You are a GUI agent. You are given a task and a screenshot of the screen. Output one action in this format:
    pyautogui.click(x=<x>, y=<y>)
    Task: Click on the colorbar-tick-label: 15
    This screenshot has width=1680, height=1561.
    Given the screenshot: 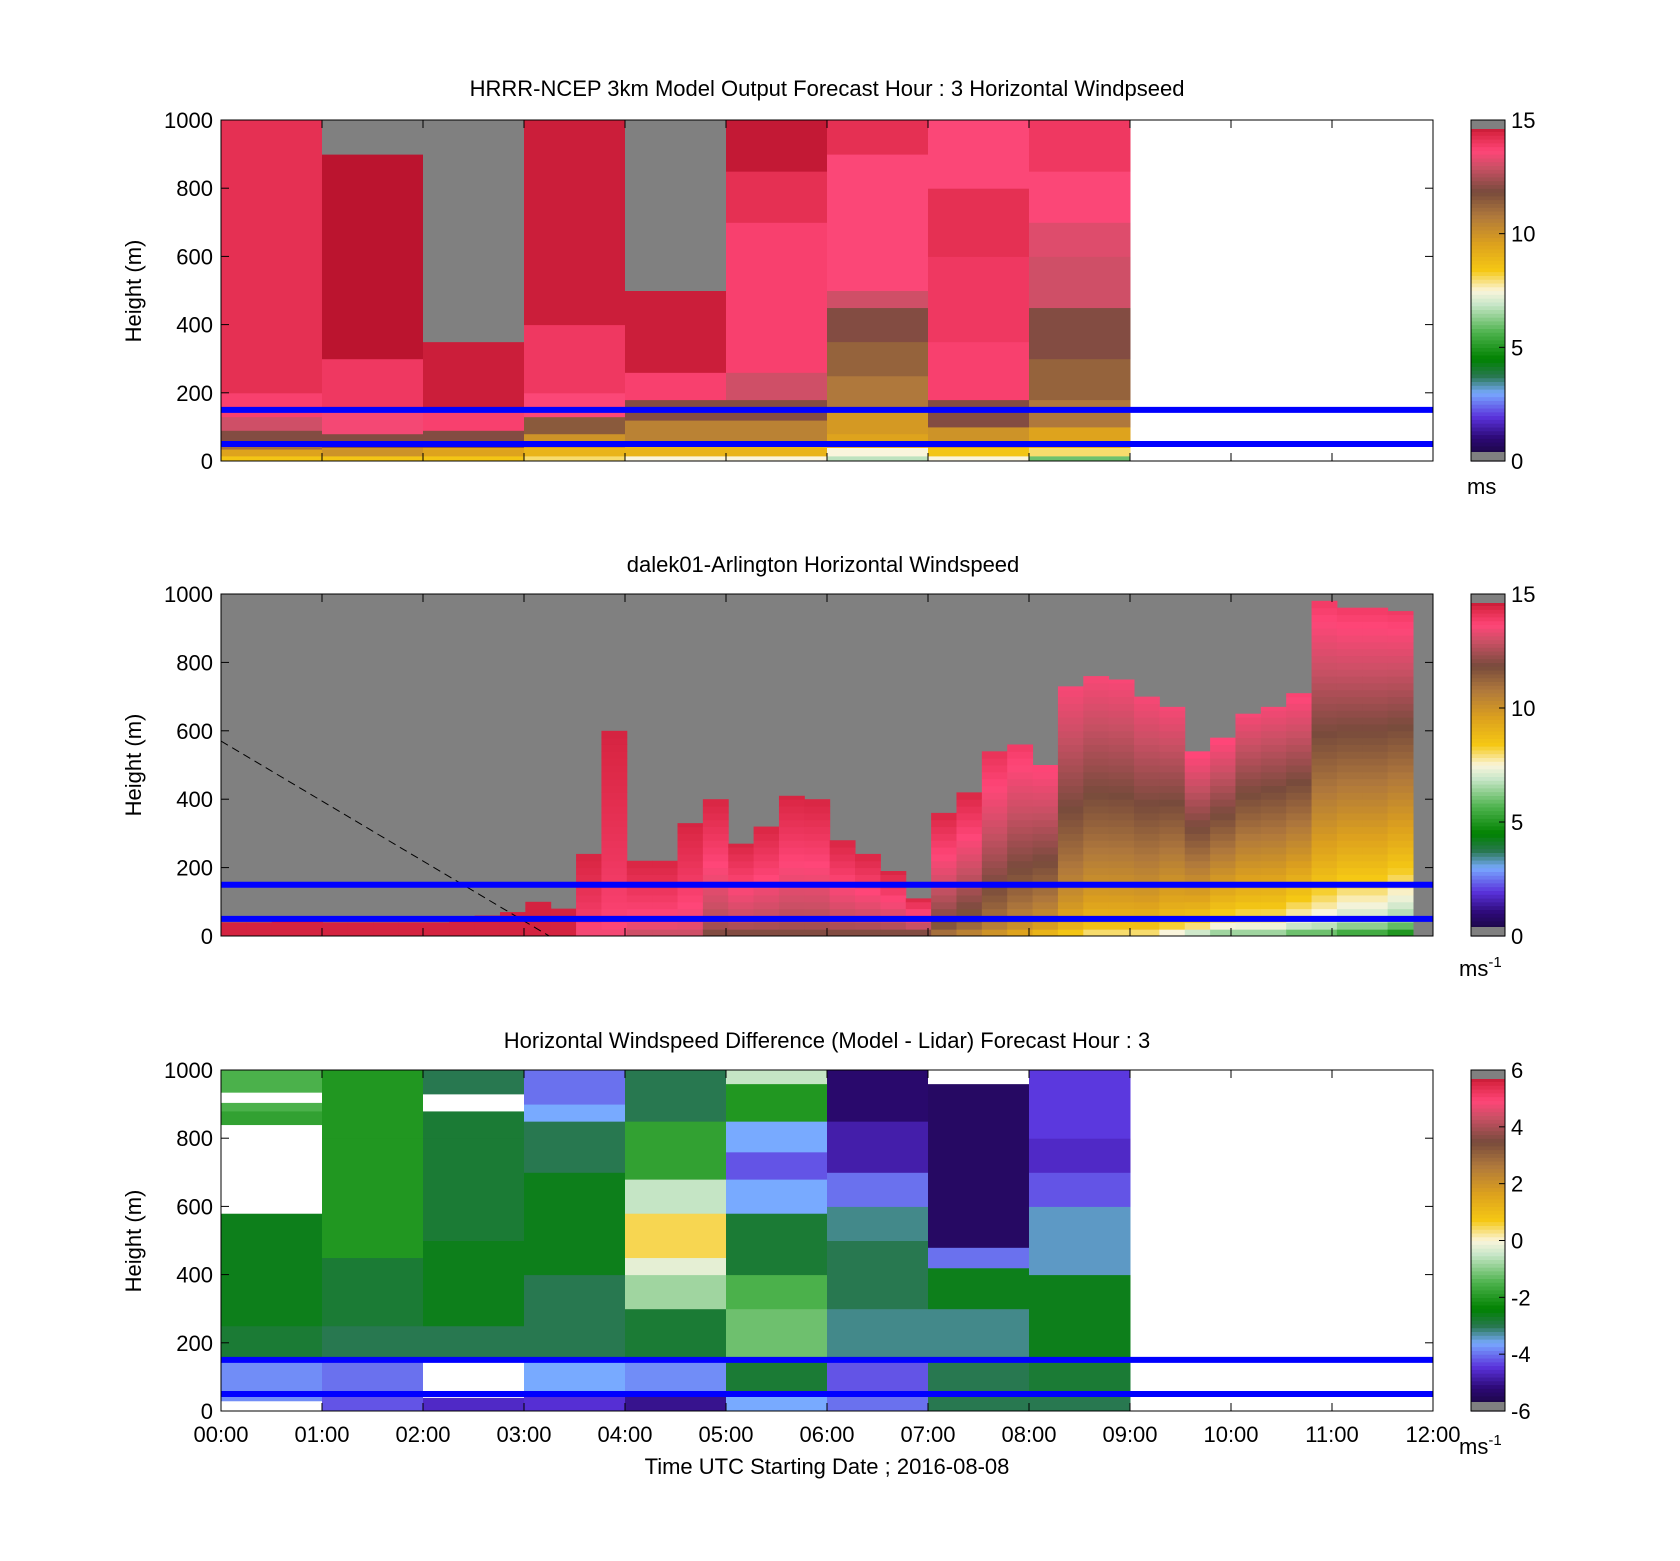 What is the action you would take?
    pyautogui.click(x=1523, y=120)
    